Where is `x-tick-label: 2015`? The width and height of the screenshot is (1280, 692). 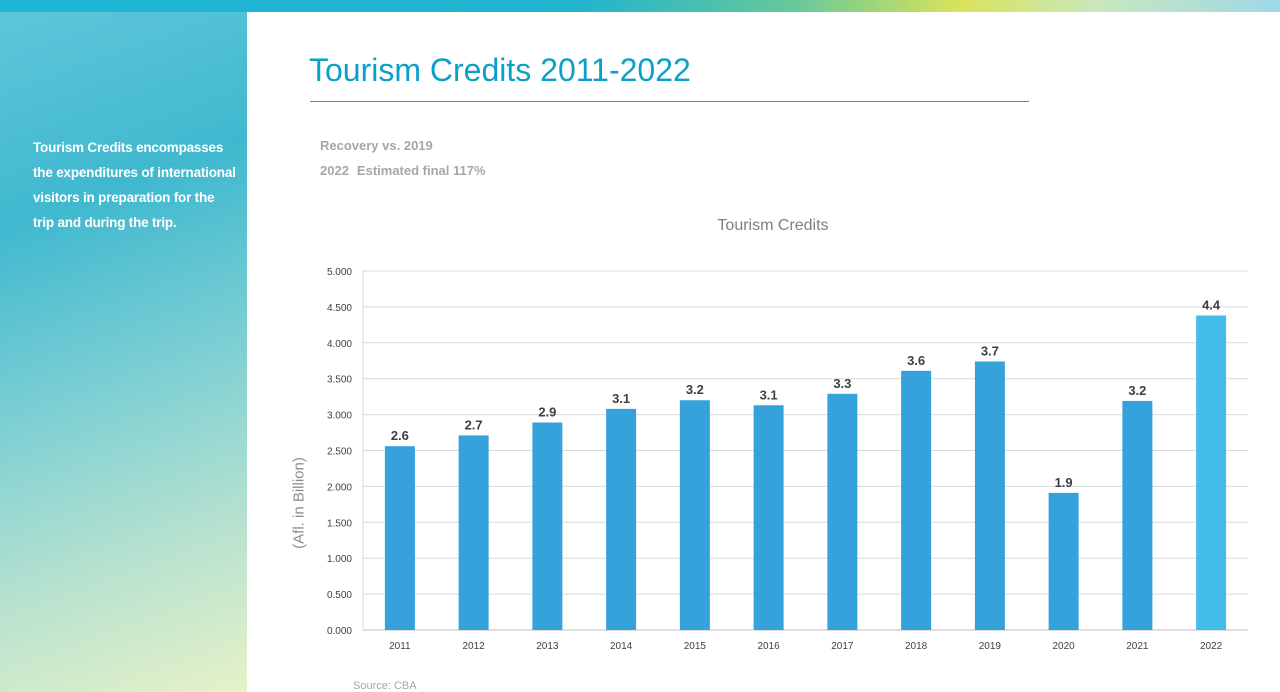 x-tick-label: 2015 is located at coordinates (695, 646).